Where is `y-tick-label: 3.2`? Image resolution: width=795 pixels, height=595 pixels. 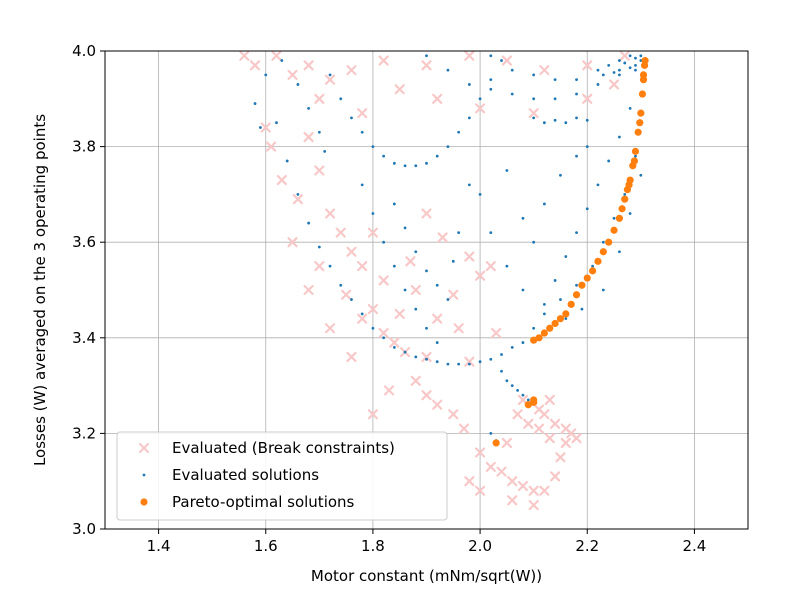
y-tick-label: 3.2 is located at coordinates (84, 433).